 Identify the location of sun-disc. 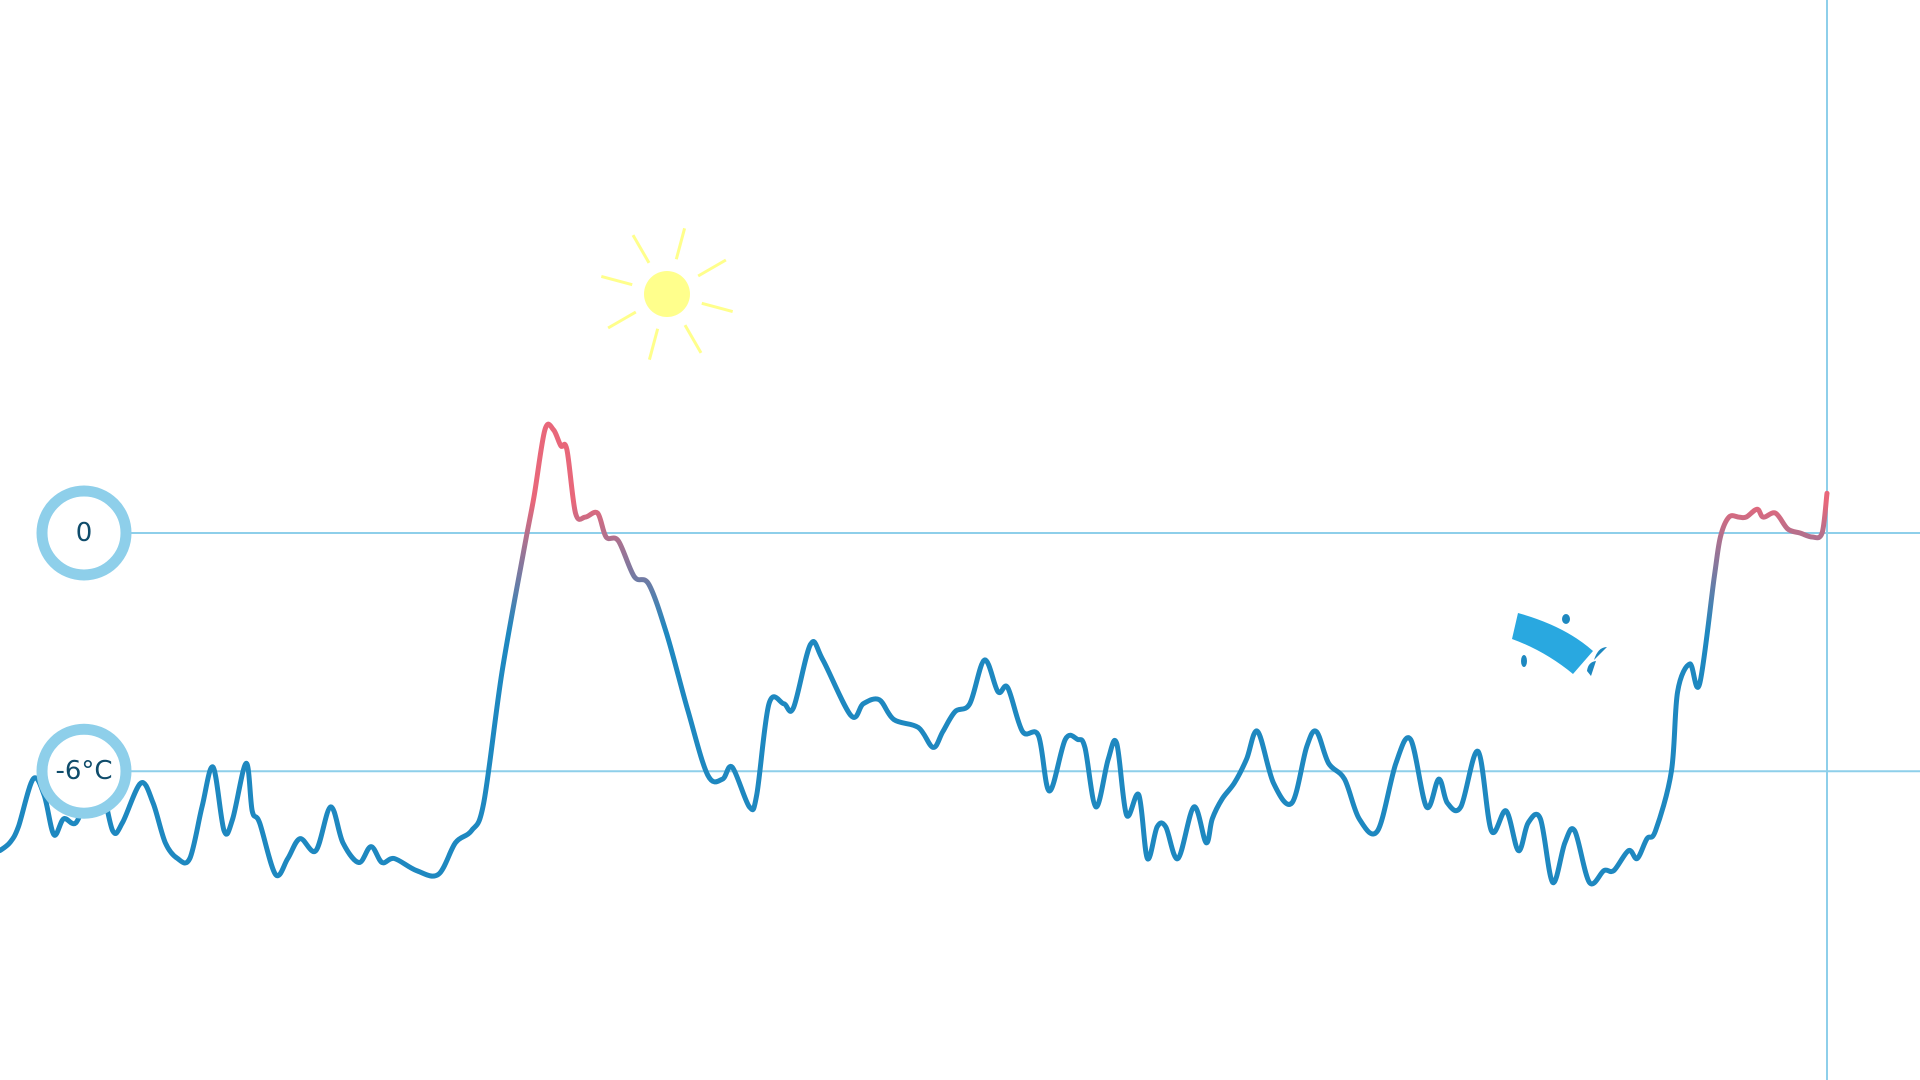
(667, 294).